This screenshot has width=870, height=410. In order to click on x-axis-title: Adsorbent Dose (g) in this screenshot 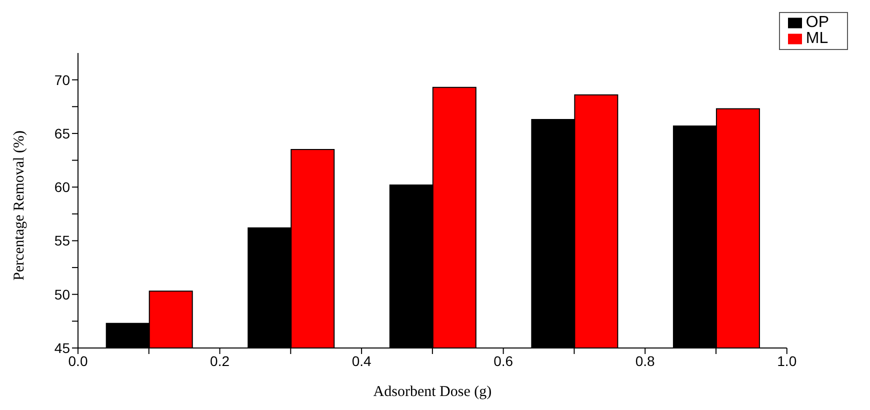, I will do `click(432, 392)`.